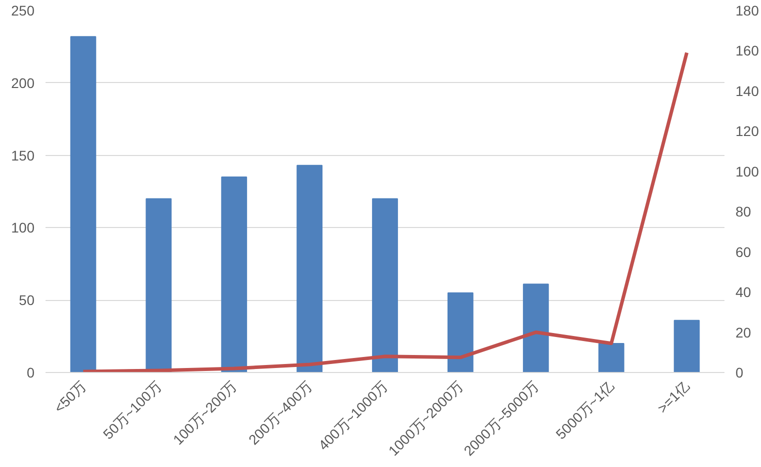  What do you see at coordinates (673, 397) in the screenshot?
I see `x-tick-label: >=1亿` at bounding box center [673, 397].